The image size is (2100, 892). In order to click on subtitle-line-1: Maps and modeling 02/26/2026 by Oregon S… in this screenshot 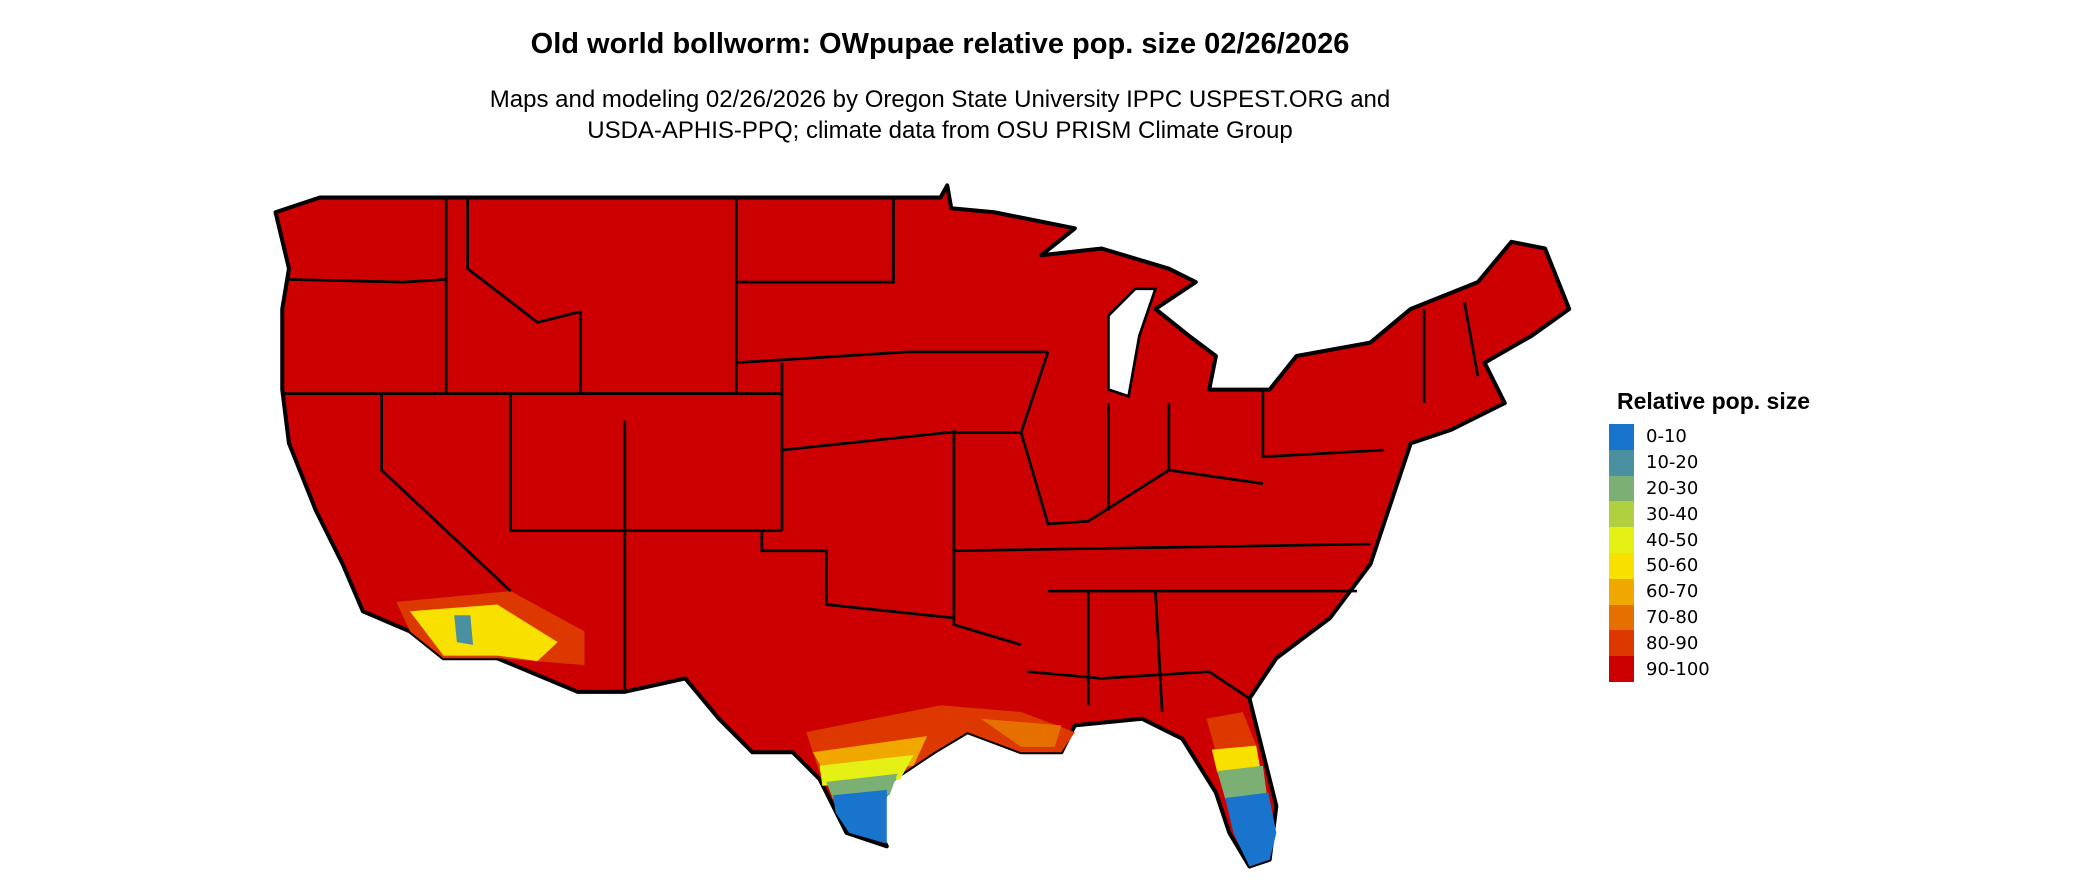, I will do `click(940, 99)`.